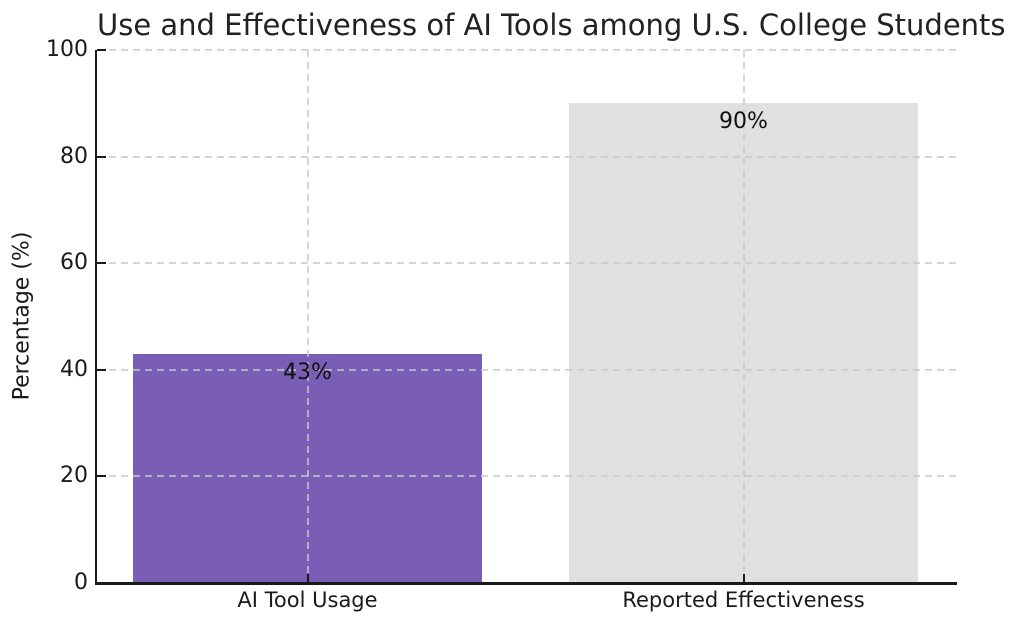  I want to click on y-tick-label-20: 20, so click(74, 476).